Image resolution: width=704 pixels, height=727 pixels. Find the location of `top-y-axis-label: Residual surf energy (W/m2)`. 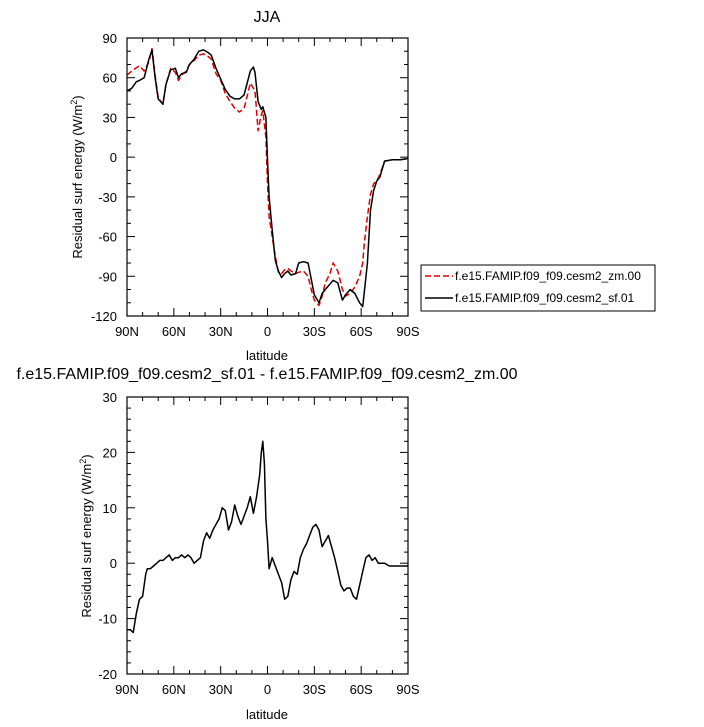

top-y-axis-label: Residual surf energy (W/m2) is located at coordinates (77, 176).